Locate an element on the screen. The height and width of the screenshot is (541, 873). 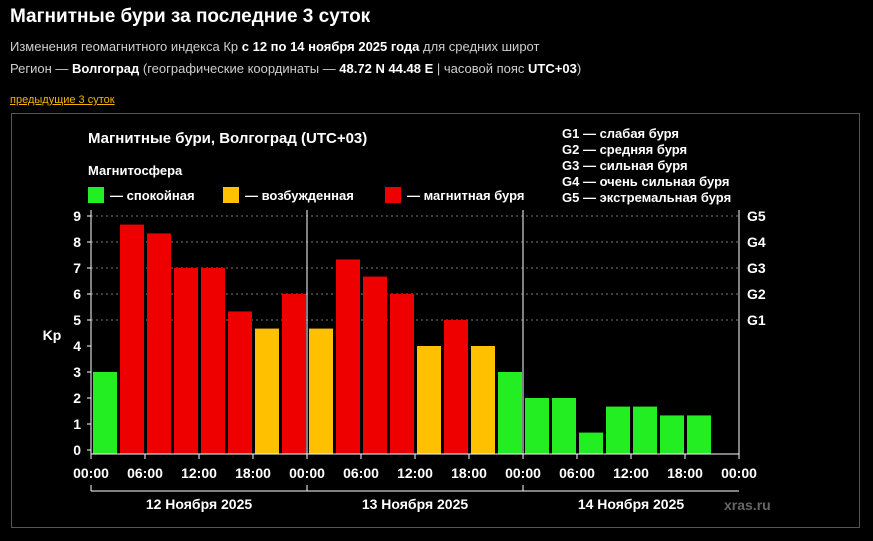
y-tick-label: 9 is located at coordinates (77, 216).